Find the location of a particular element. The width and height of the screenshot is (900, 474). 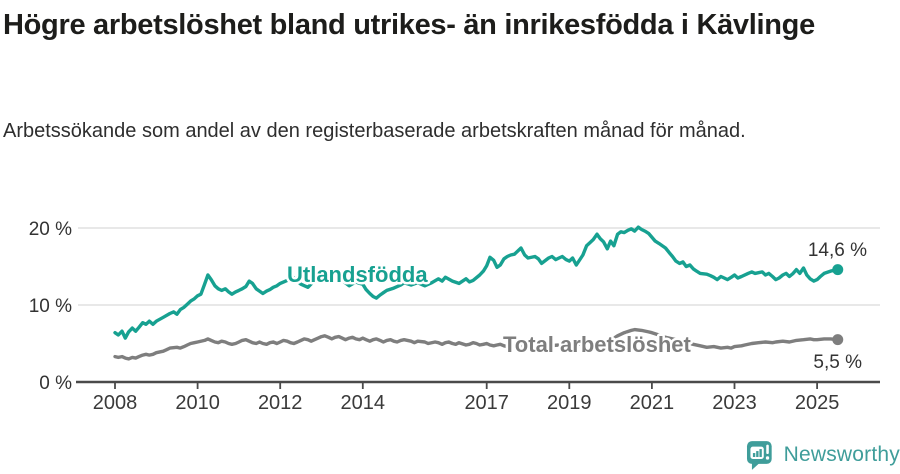

x-tick-label: 2019 is located at coordinates (569, 403).